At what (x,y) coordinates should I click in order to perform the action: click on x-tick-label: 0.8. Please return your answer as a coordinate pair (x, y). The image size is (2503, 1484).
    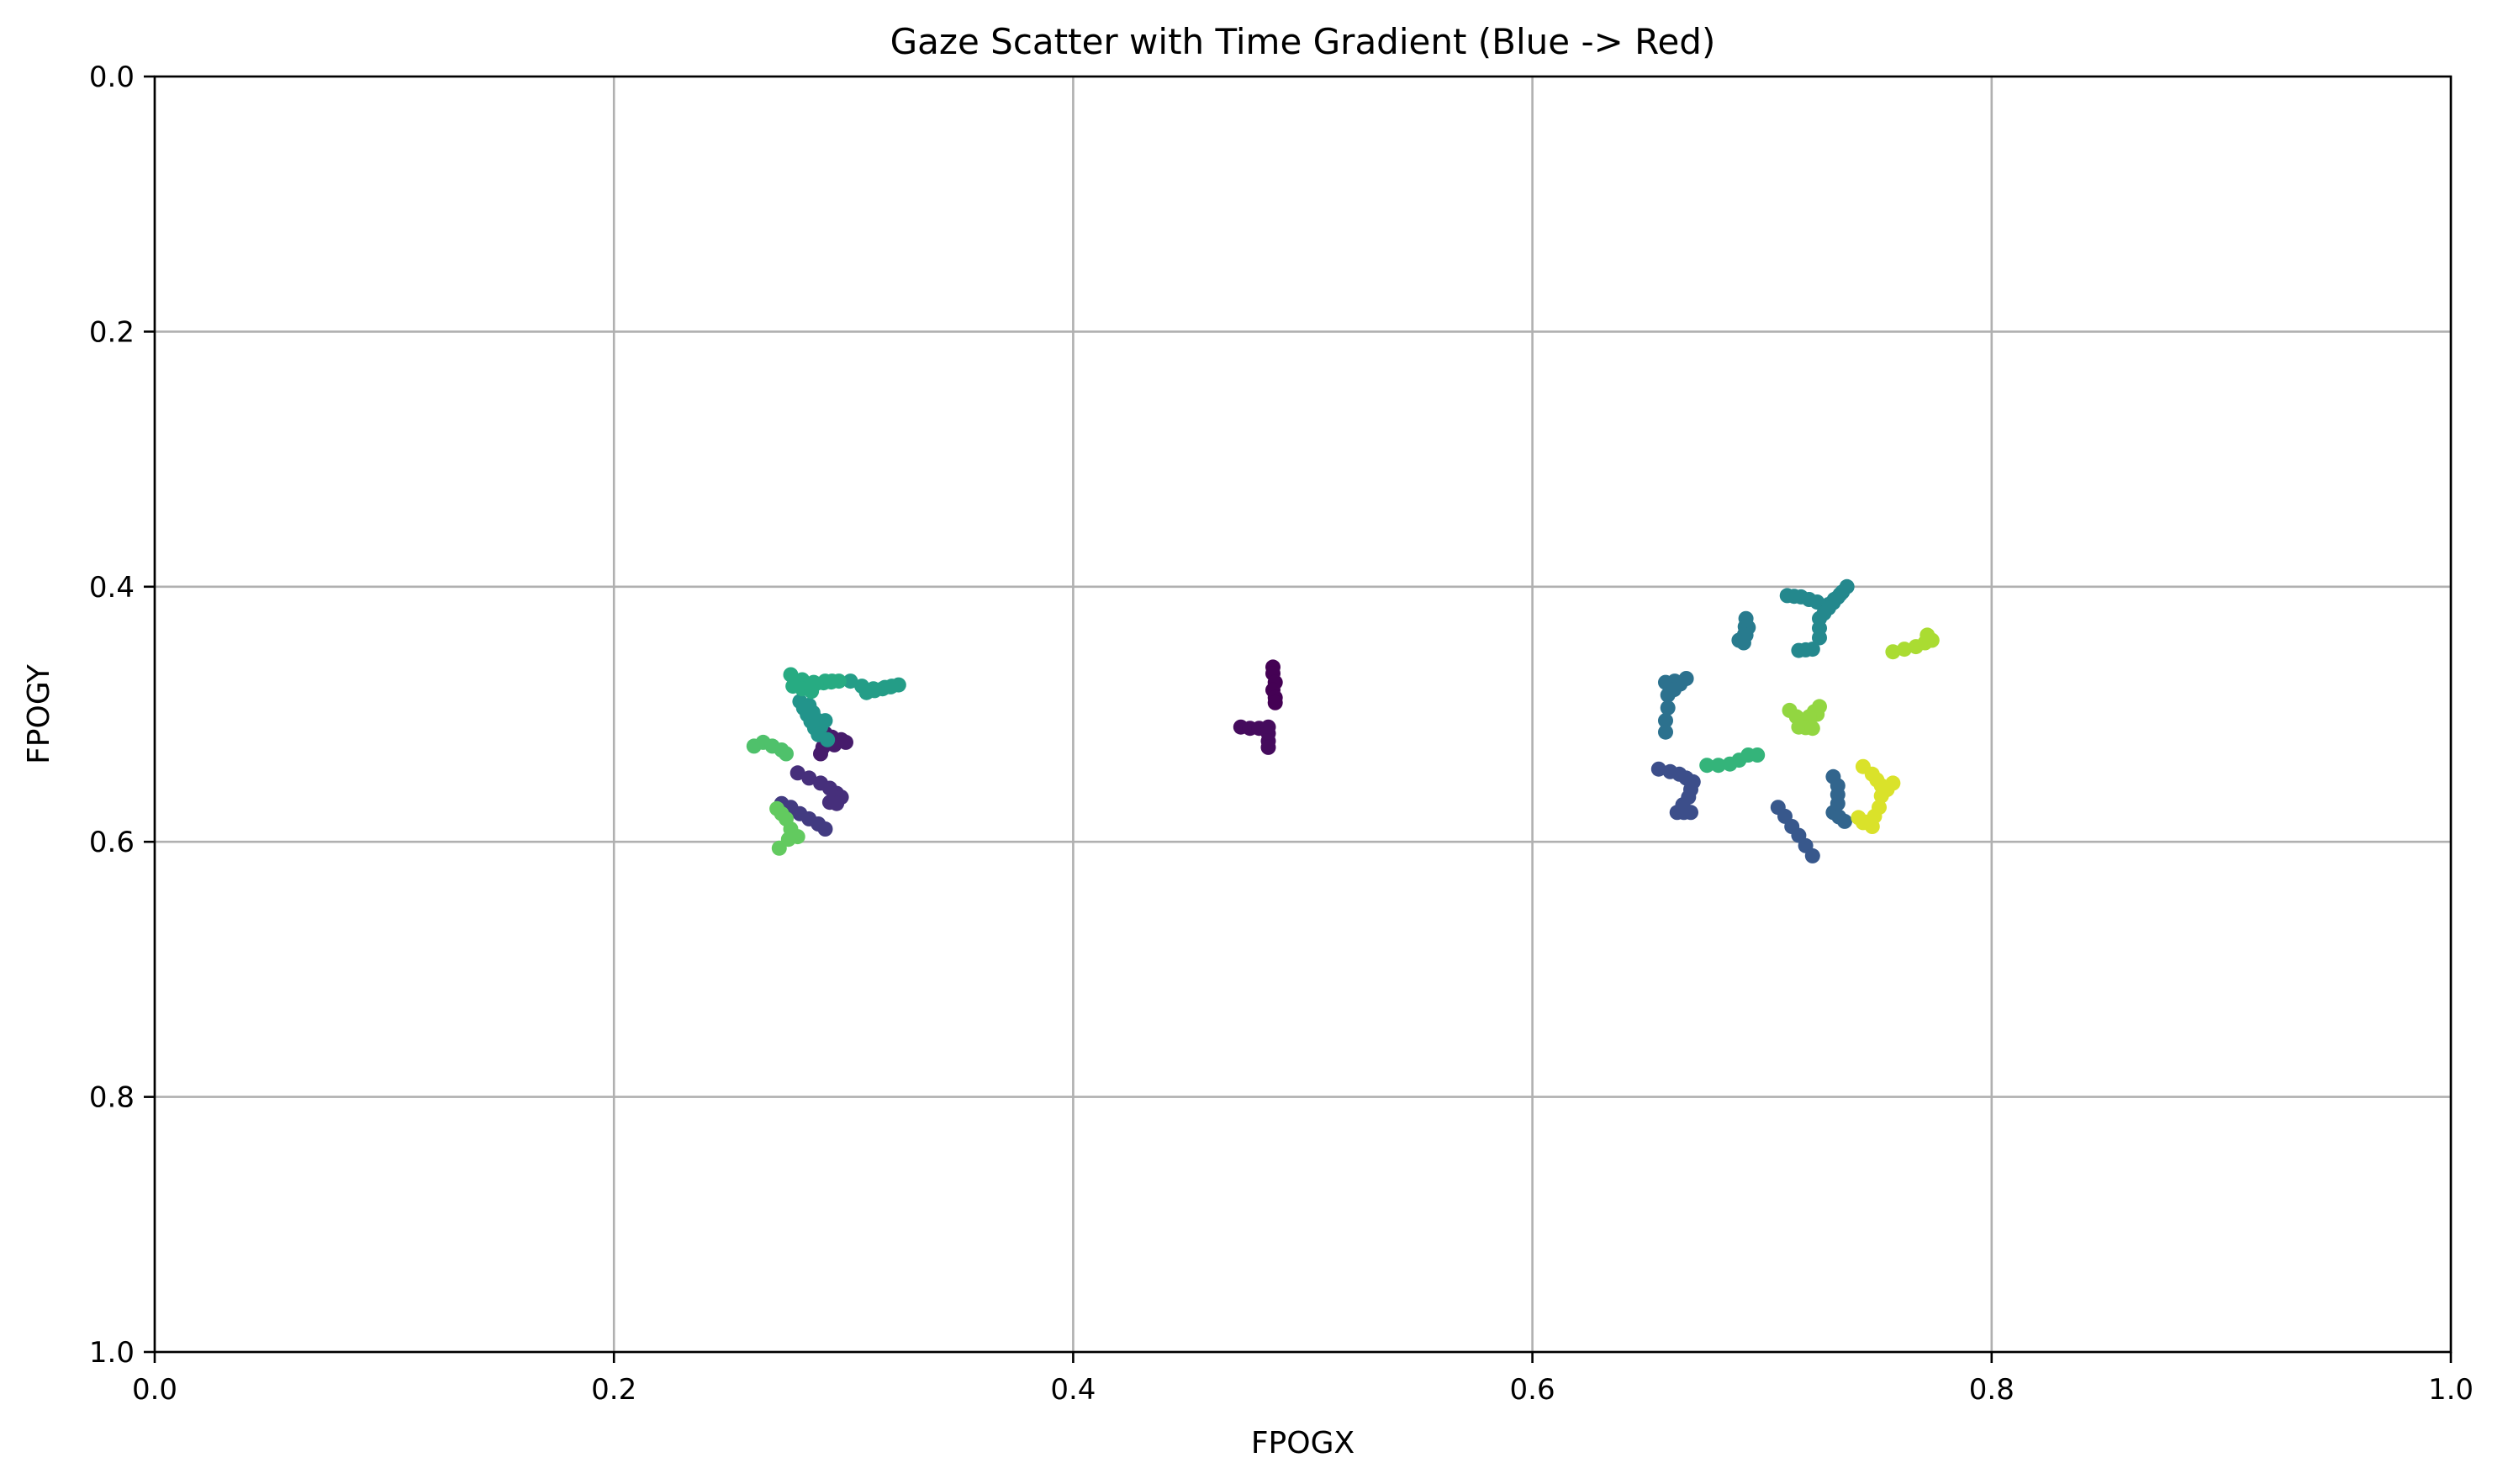
    Looking at the image, I should click on (1992, 1390).